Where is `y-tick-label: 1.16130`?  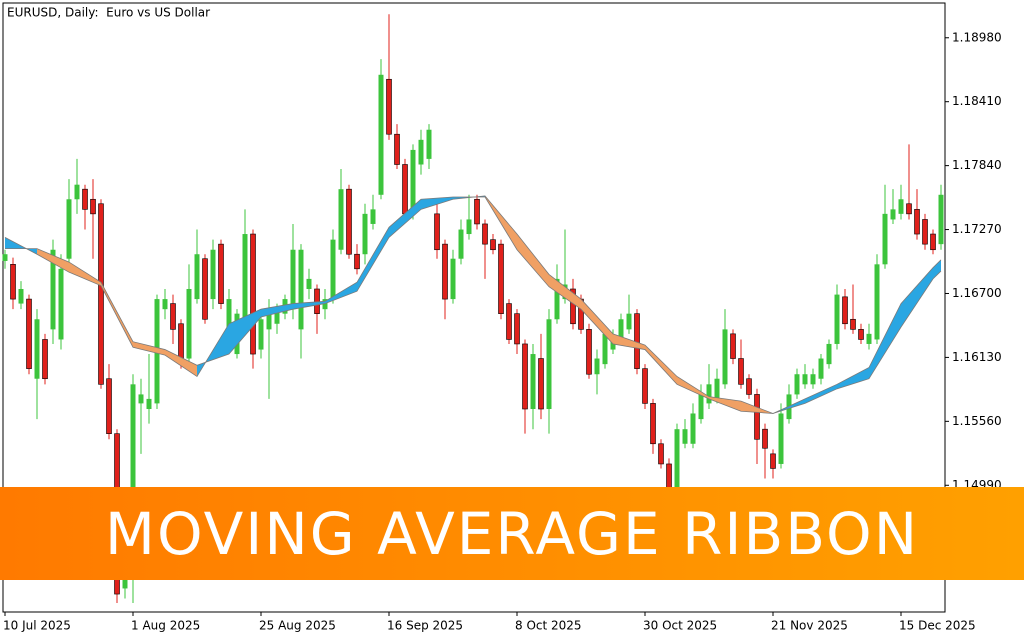 y-tick-label: 1.16130 is located at coordinates (977, 357).